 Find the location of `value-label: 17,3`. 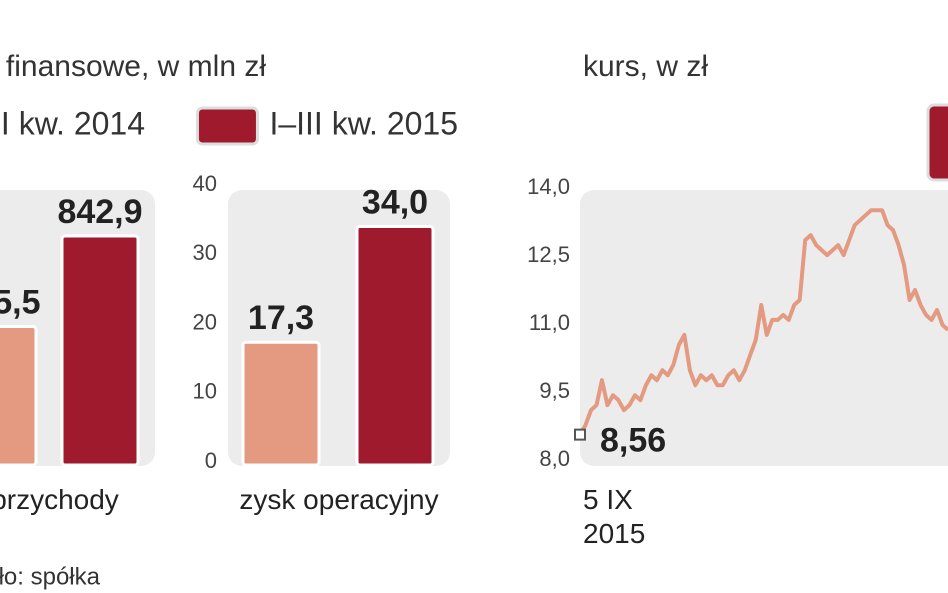

value-label: 17,3 is located at coordinates (281, 318).